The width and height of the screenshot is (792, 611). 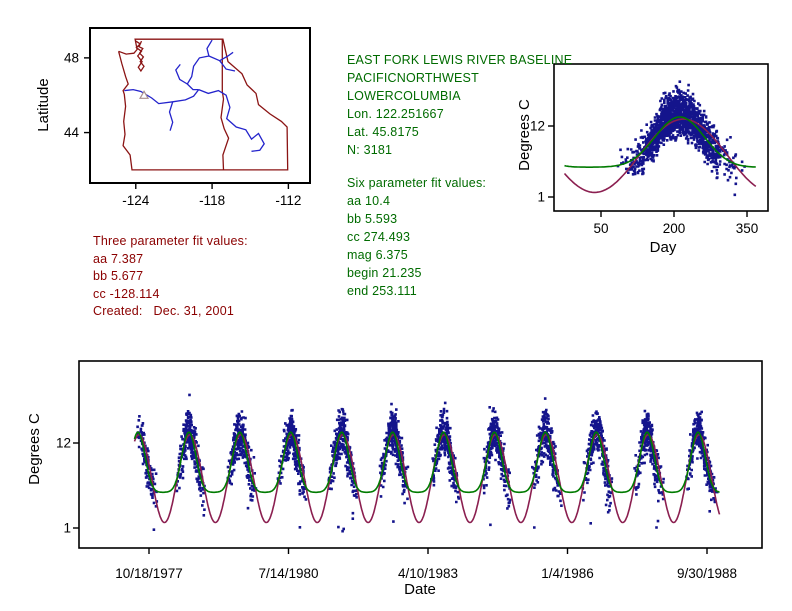 I want to click on x-tick-label: 10/18/1977, so click(x=149, y=573).